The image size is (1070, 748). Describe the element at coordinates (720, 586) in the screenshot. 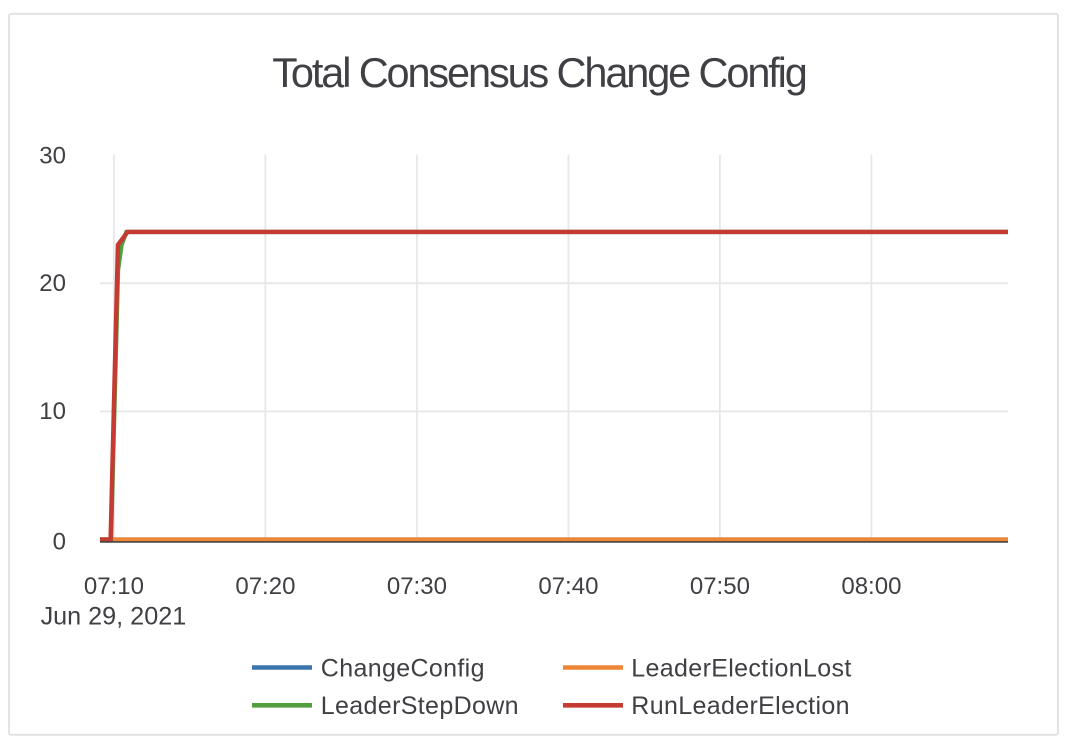

I see `svg-text: 07:50` at that location.